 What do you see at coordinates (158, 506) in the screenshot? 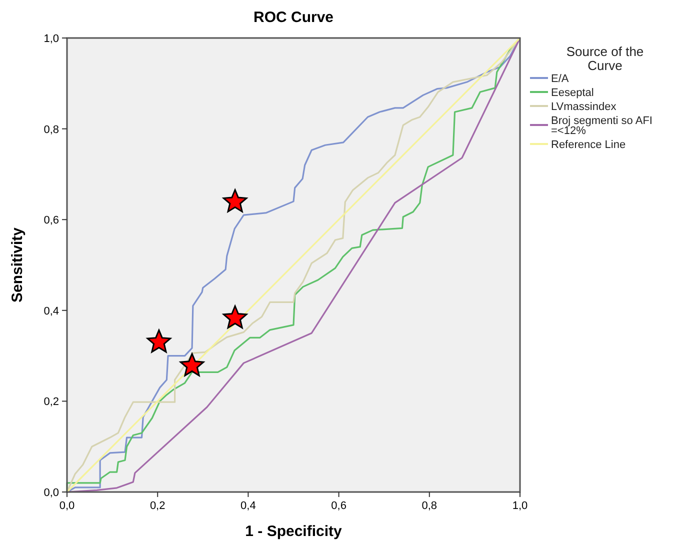
I see `x-tick-label: 0,2` at bounding box center [158, 506].